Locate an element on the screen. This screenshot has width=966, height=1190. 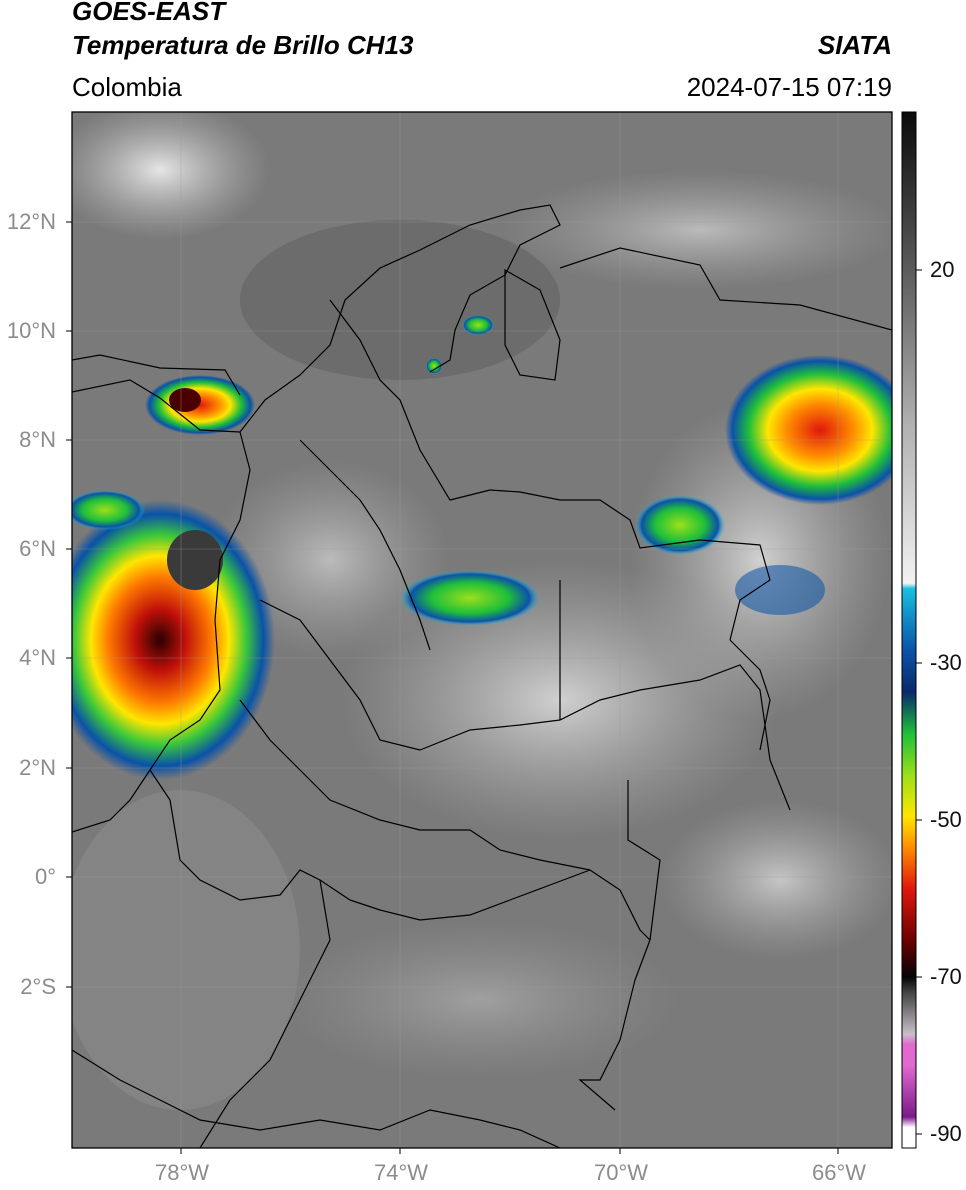
storm-venezuela is located at coordinates (808, 430).